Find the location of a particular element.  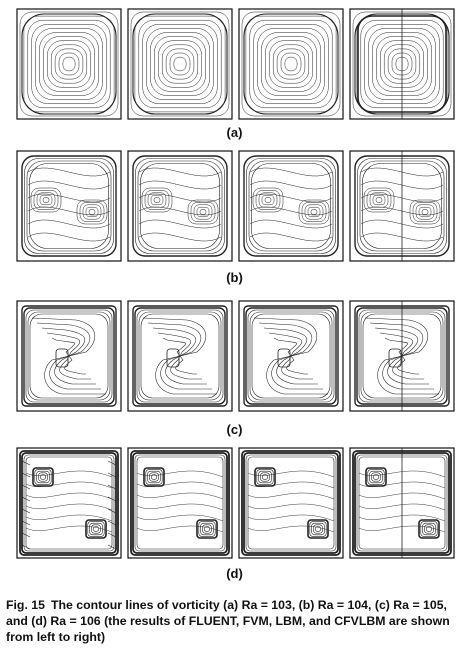

panel-c-fvm is located at coordinates (180, 356).